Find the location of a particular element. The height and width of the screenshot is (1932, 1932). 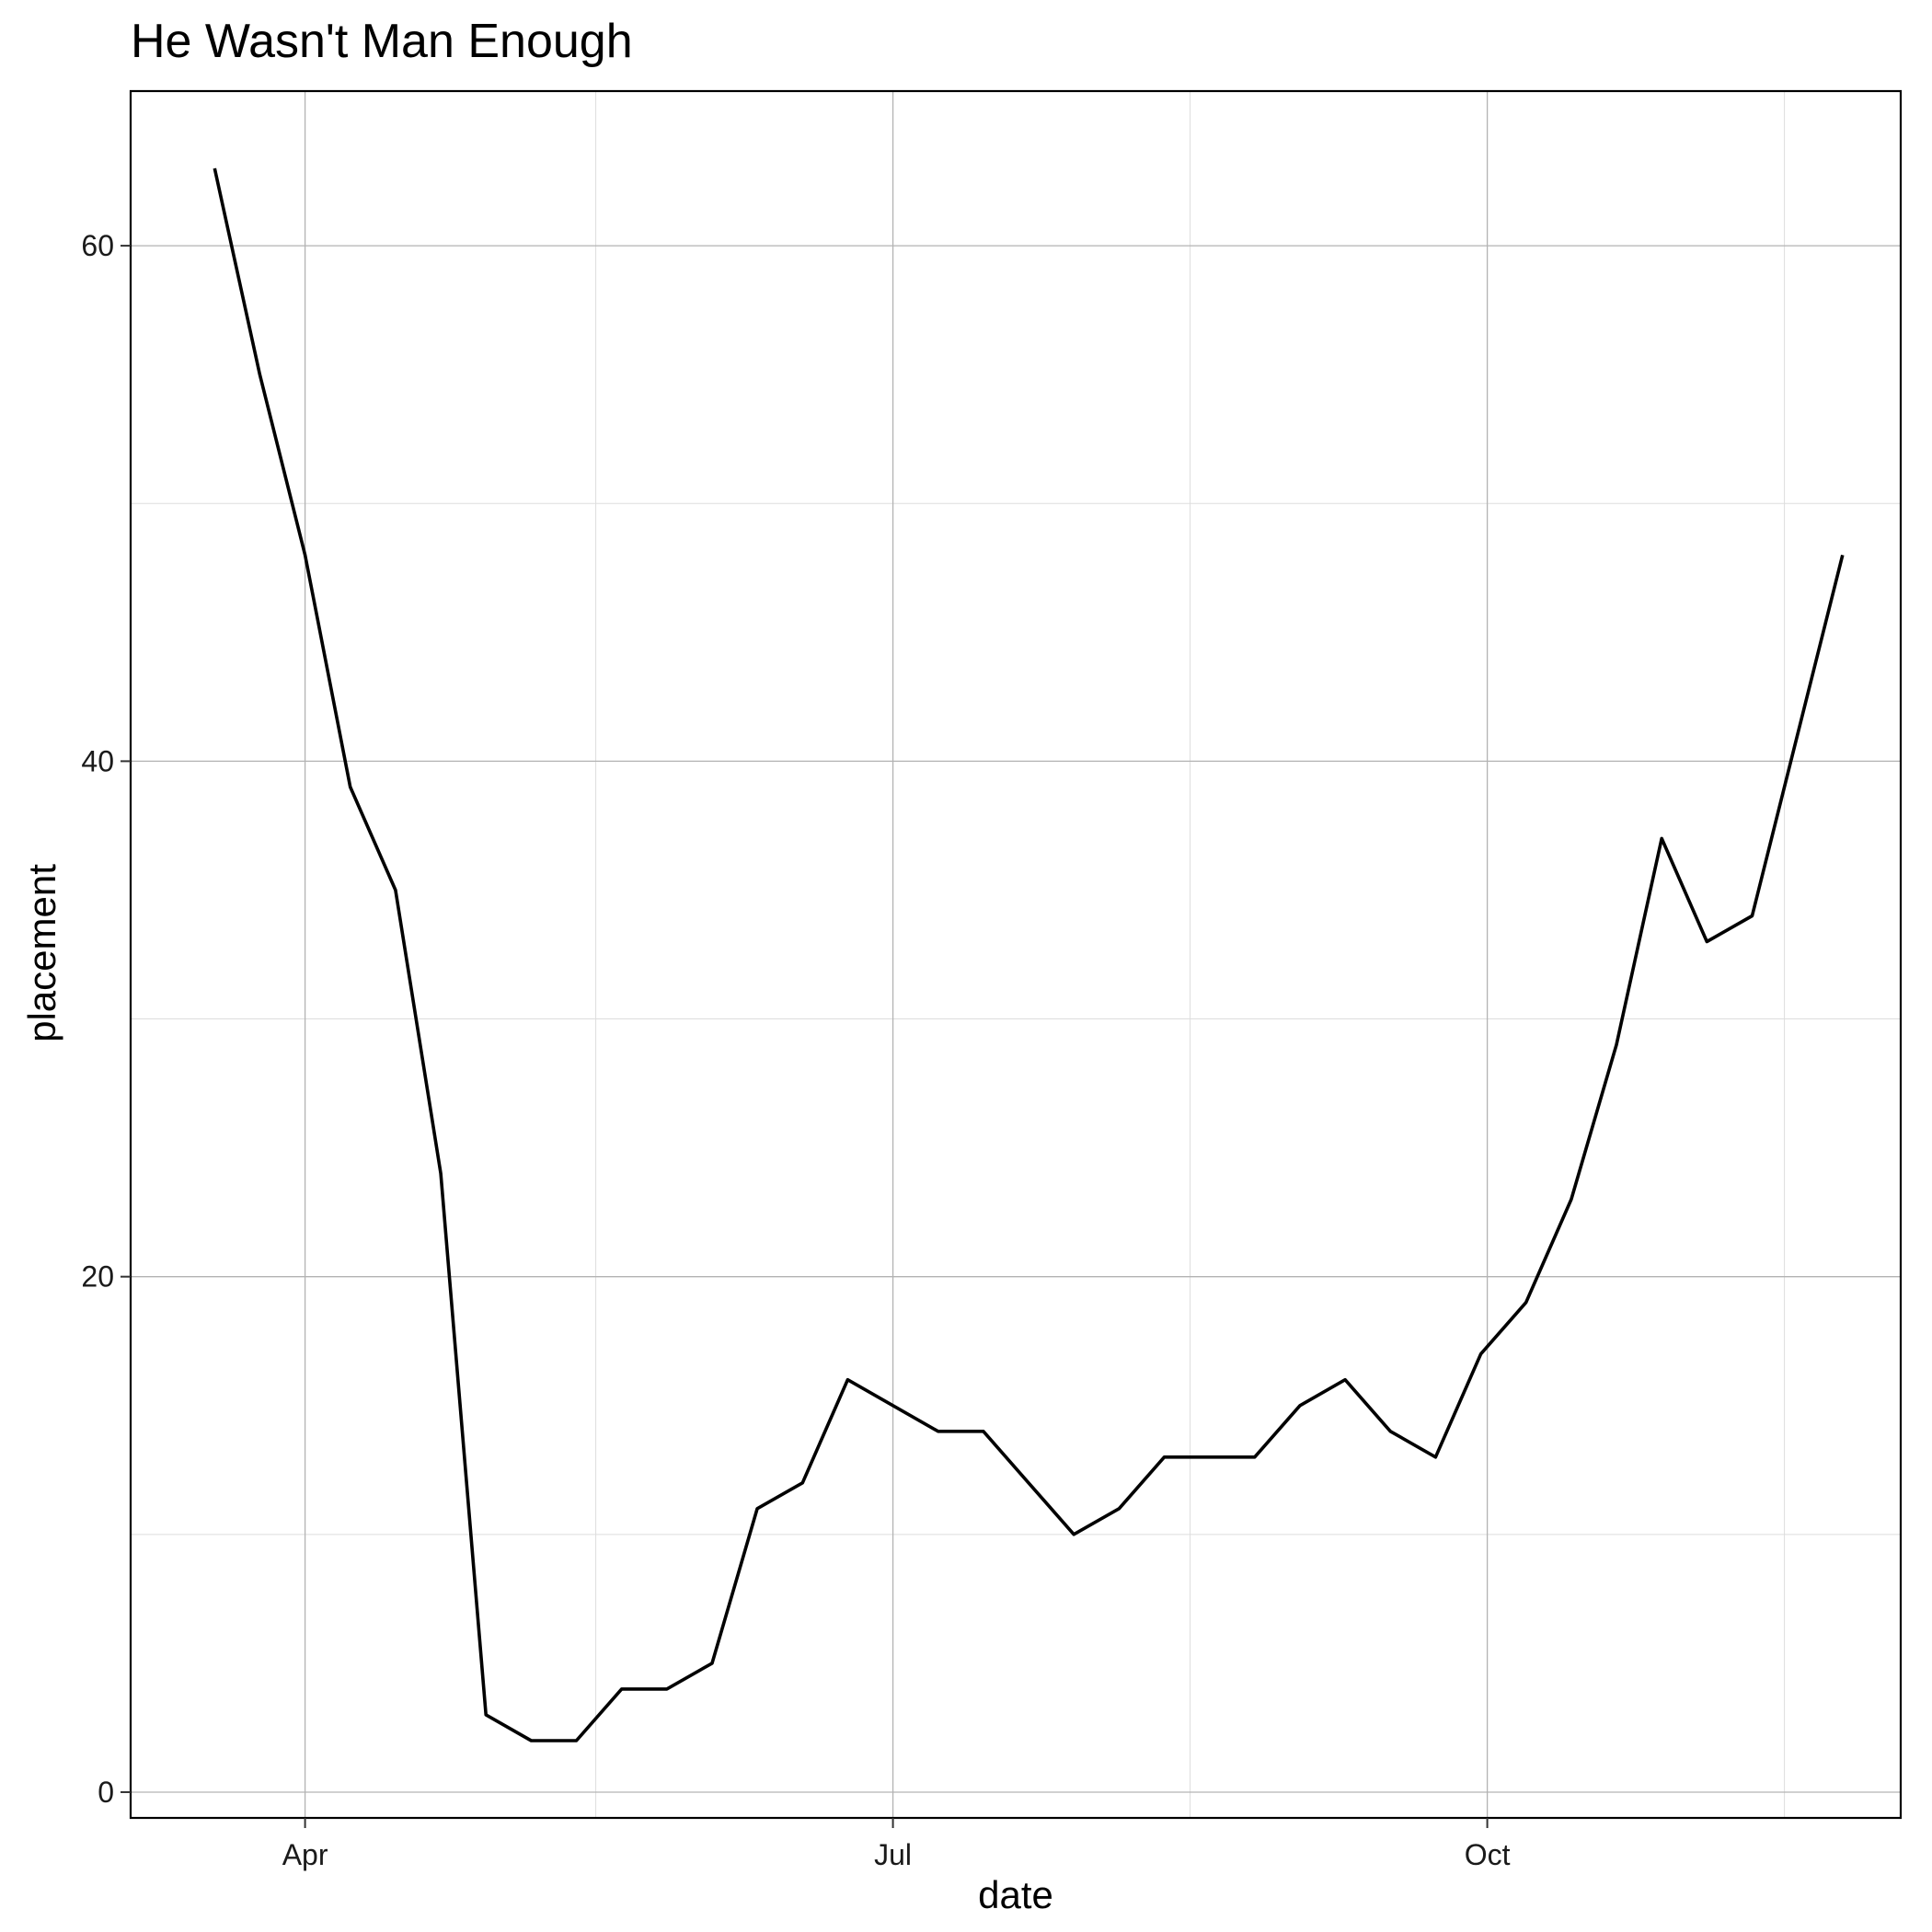

y-tick-label: 60 is located at coordinates (97, 245).